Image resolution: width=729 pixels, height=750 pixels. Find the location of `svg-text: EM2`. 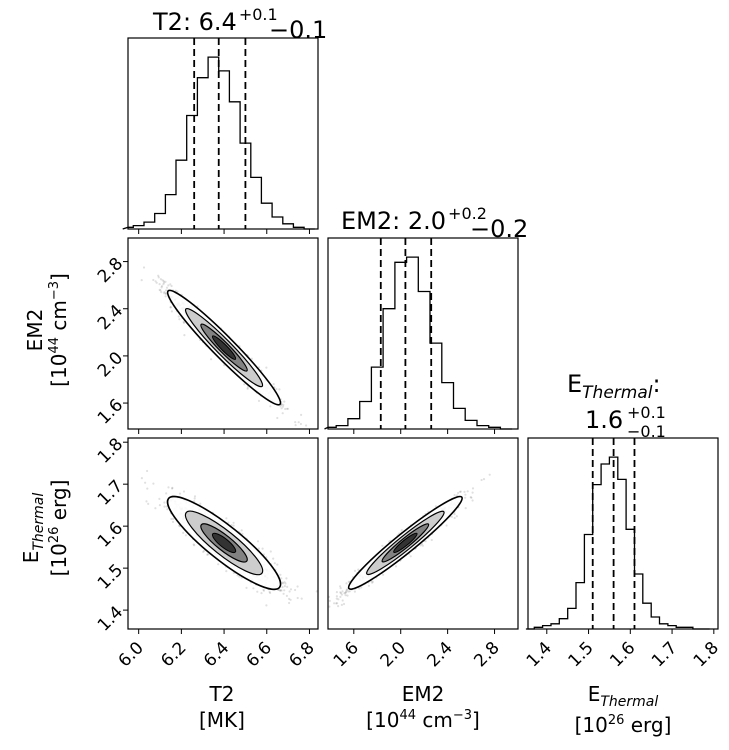

svg-text: EM2 is located at coordinates (35, 330).